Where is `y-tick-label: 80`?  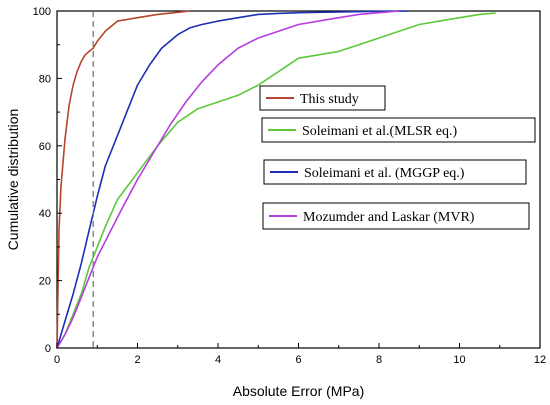 y-tick-label: 80 is located at coordinates (45, 79).